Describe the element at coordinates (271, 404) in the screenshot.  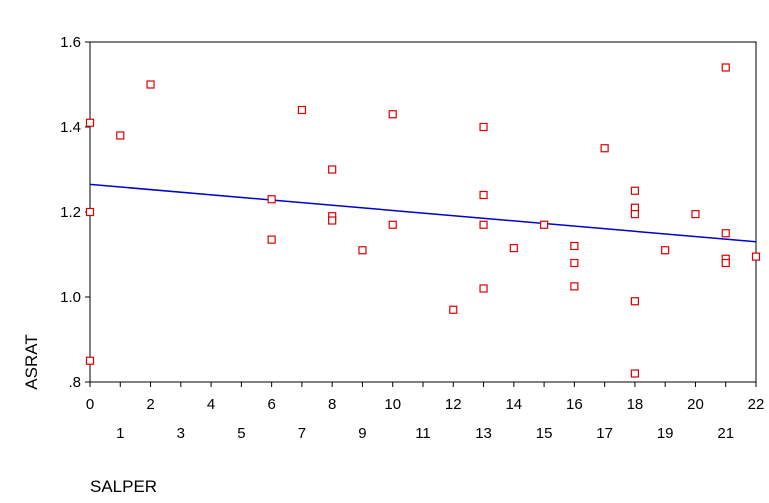
I see `x-tick-label: 6` at that location.